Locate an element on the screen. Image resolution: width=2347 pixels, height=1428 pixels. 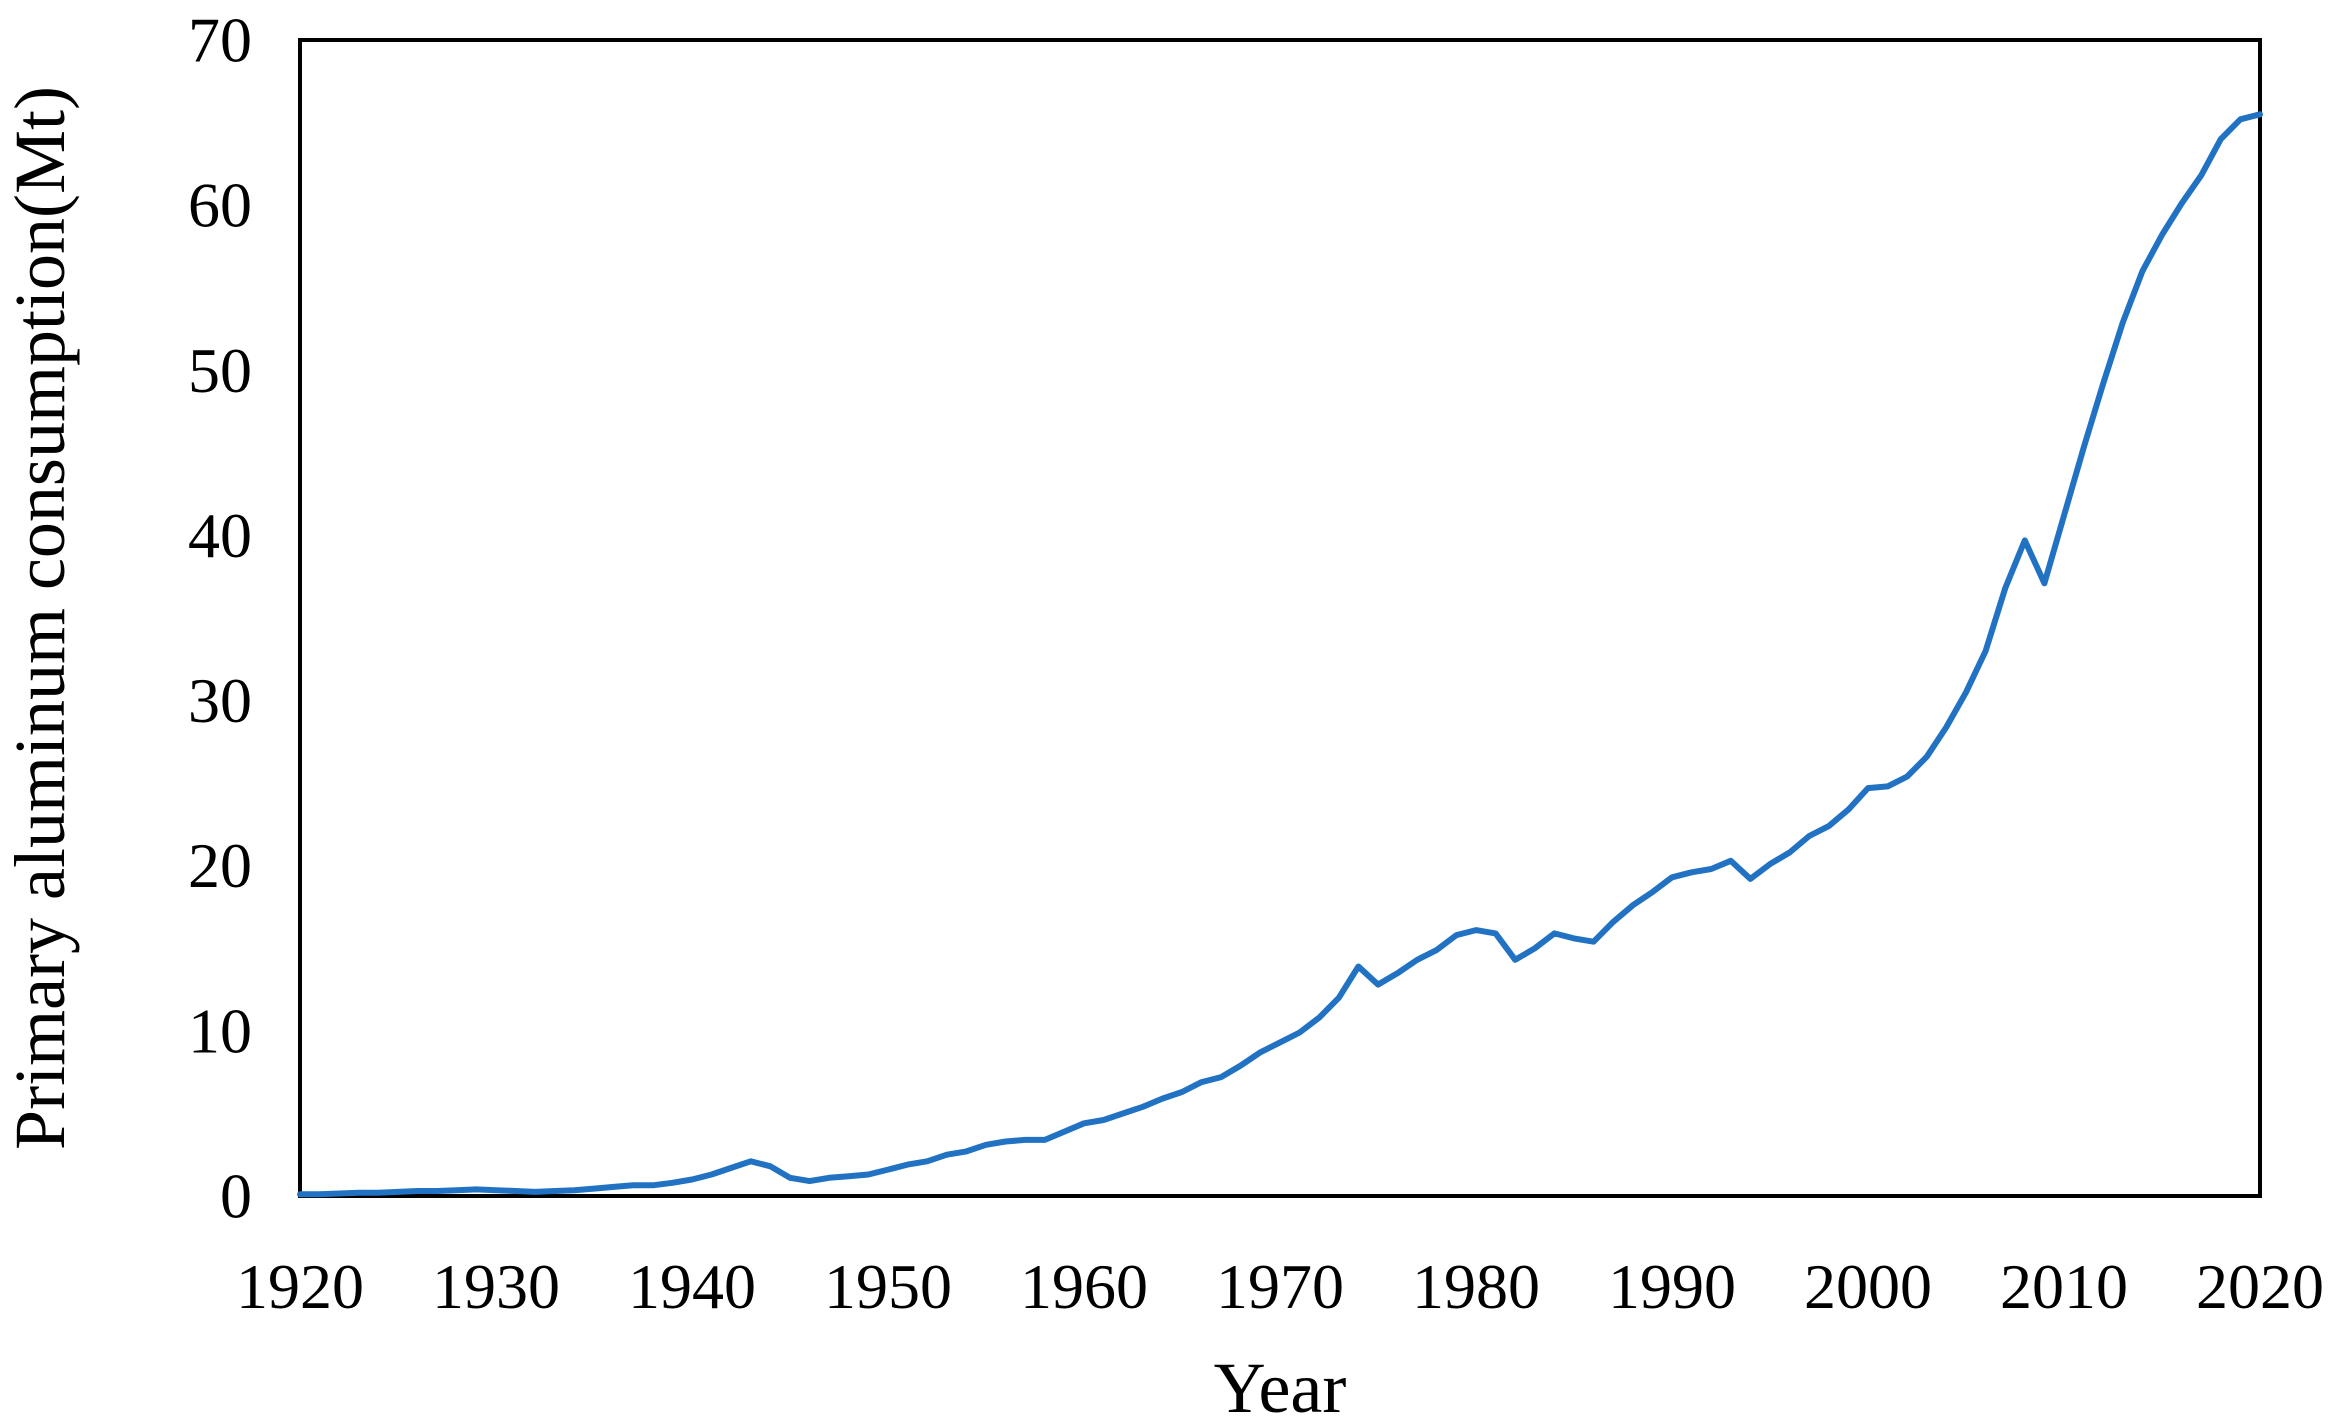
y-tick-label: 0 is located at coordinates (236, 1196).